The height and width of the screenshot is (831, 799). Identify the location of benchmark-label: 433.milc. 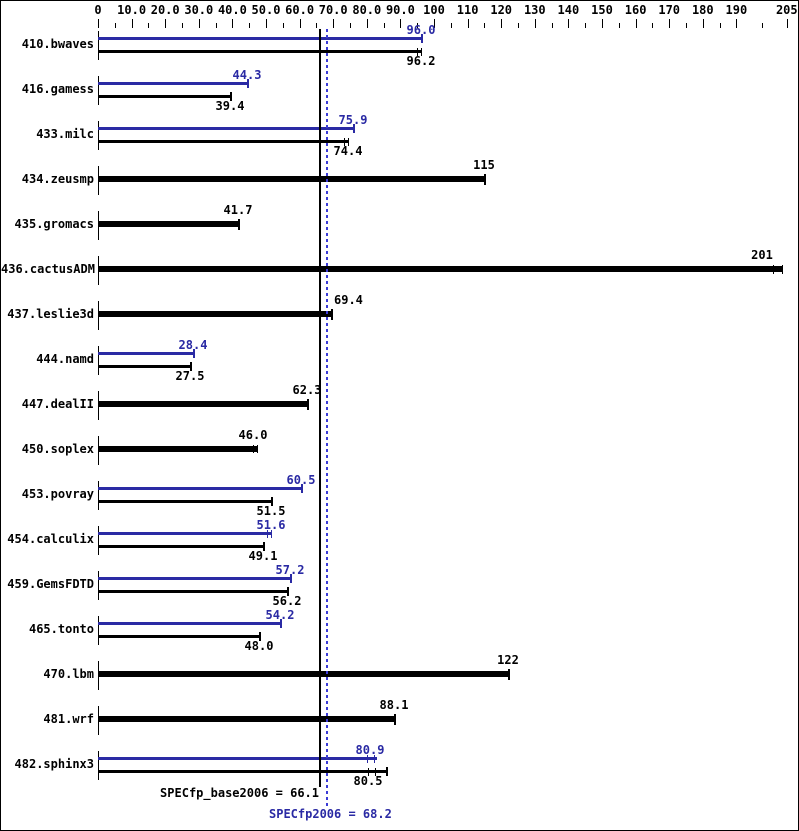
(65, 134).